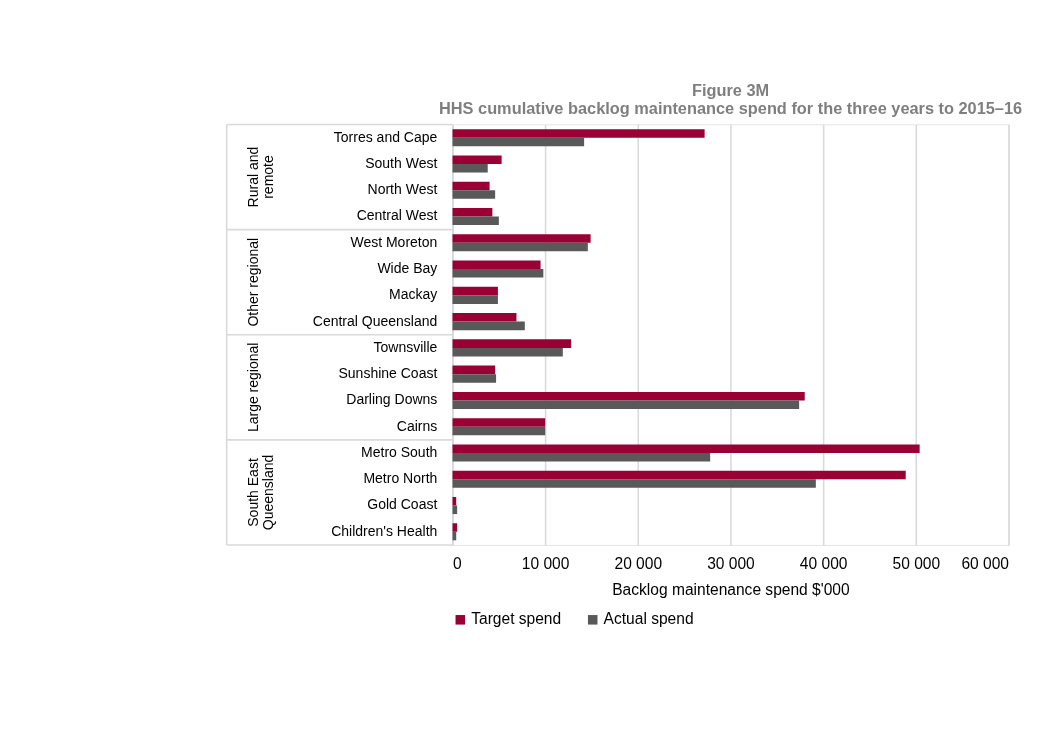  What do you see at coordinates (985, 563) in the screenshot?
I see `x-tick-label: 60 000` at bounding box center [985, 563].